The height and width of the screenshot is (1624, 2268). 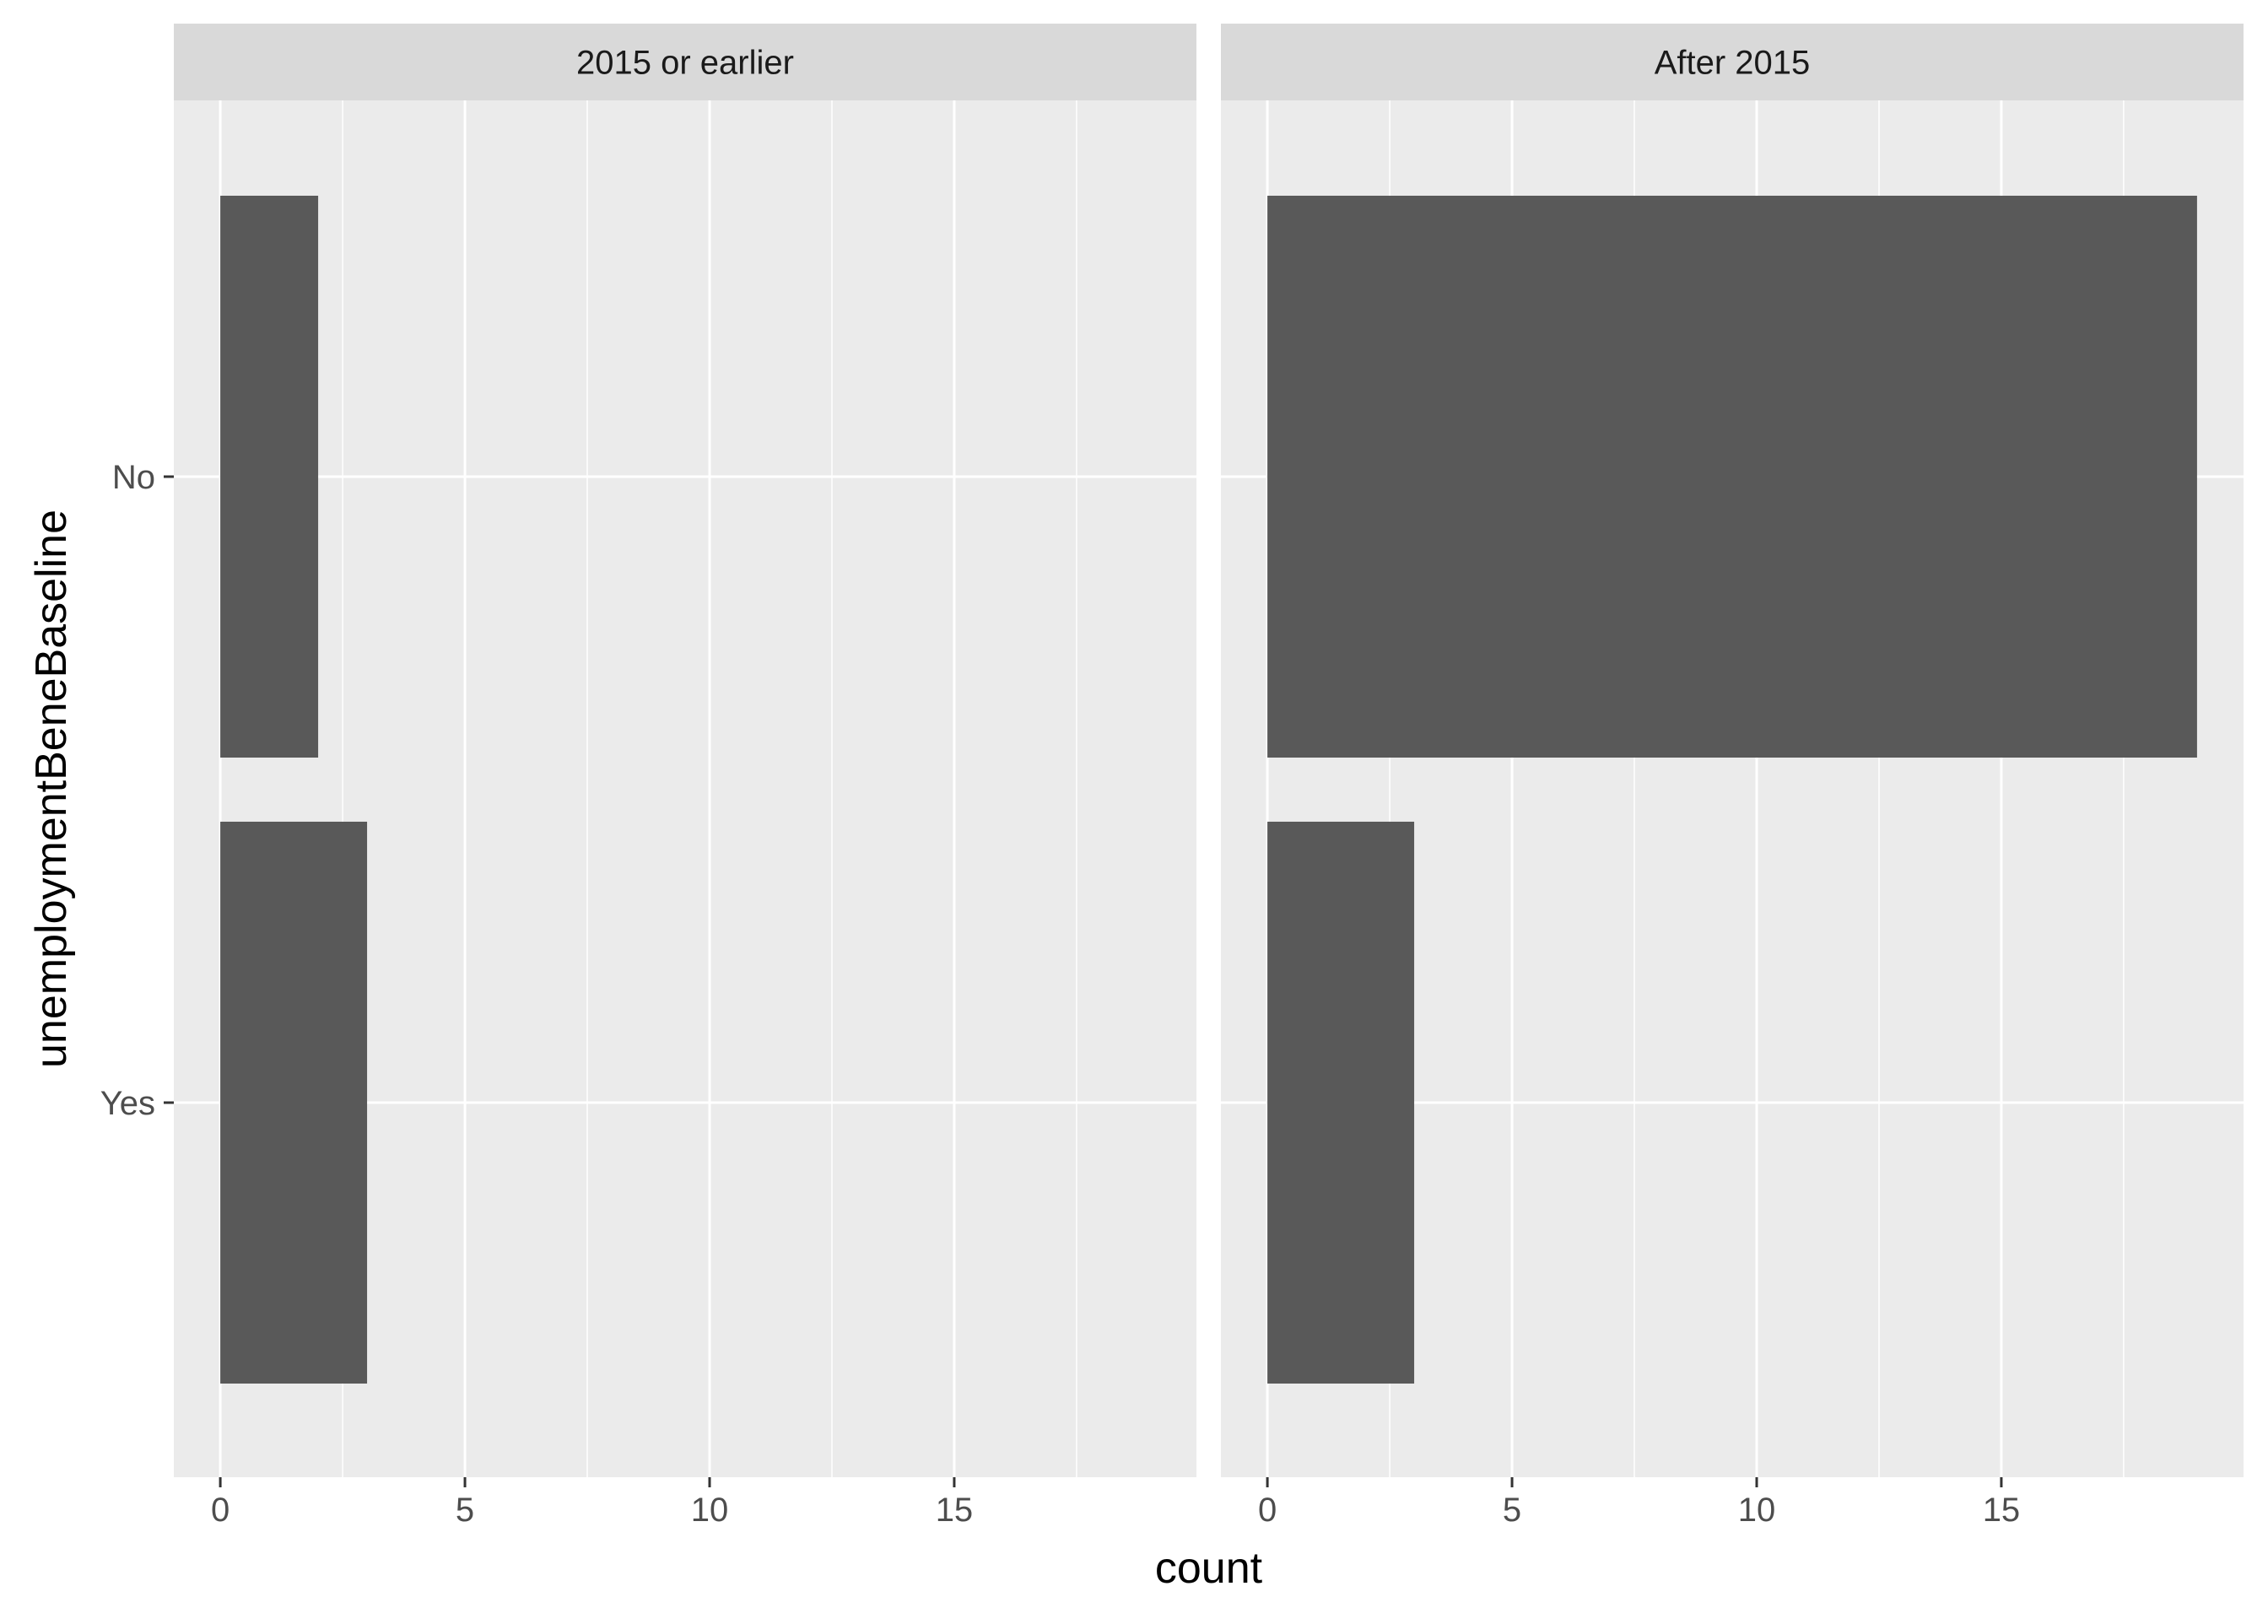 I want to click on y-axis-title: unemploymentBeneBaseline, so click(x=51, y=789).